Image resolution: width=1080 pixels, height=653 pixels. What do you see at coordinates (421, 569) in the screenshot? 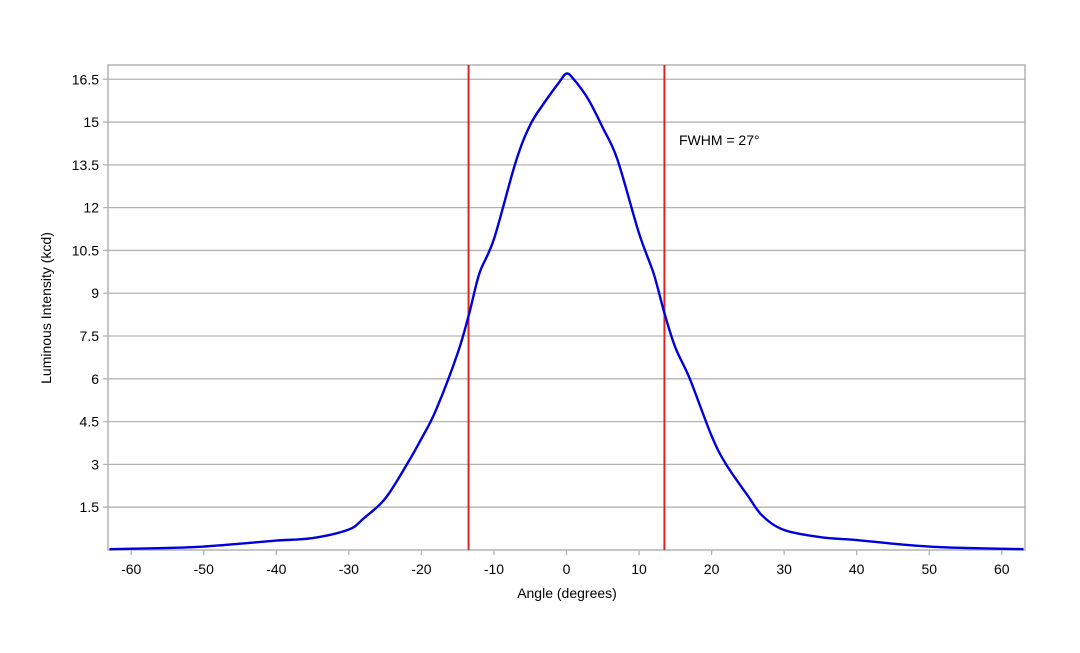
I see `x-tick-label: -20` at bounding box center [421, 569].